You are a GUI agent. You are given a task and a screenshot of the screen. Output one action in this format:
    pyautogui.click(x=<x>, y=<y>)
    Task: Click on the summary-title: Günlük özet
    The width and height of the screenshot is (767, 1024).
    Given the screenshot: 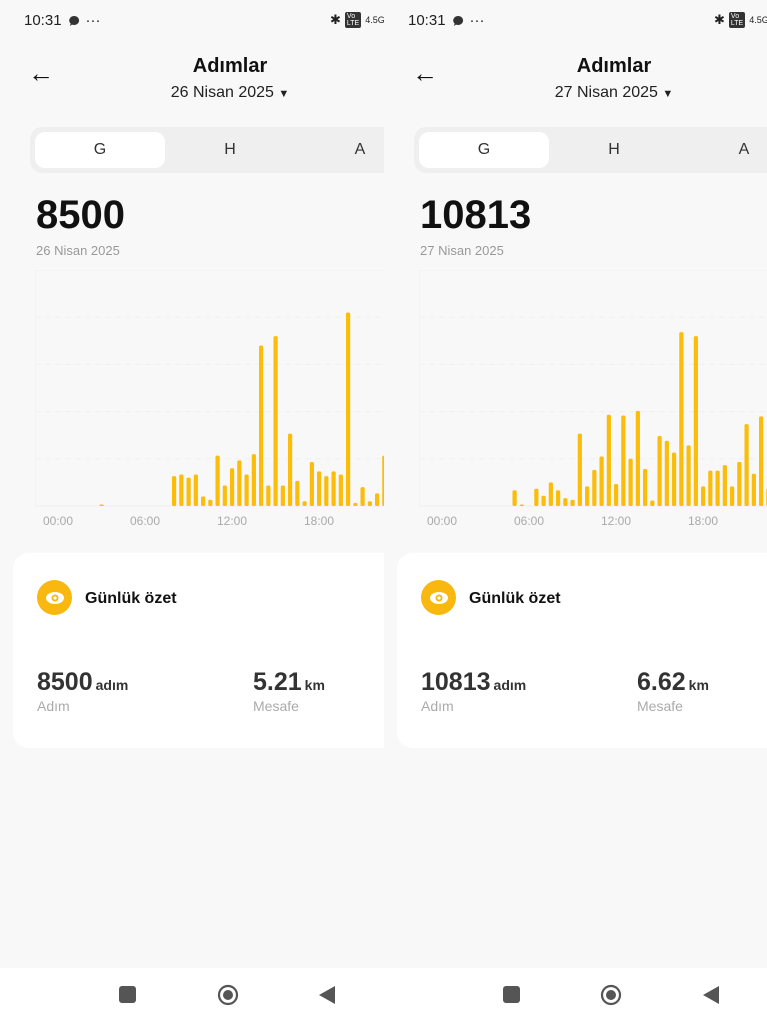 What is the action you would take?
    pyautogui.click(x=131, y=598)
    